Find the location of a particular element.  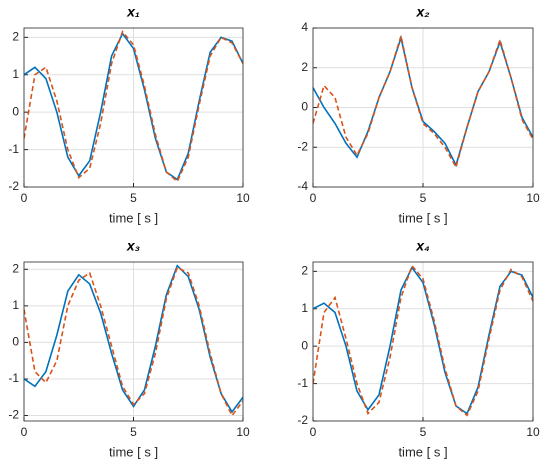

chart-title: x₂ is located at coordinates (422, 12).